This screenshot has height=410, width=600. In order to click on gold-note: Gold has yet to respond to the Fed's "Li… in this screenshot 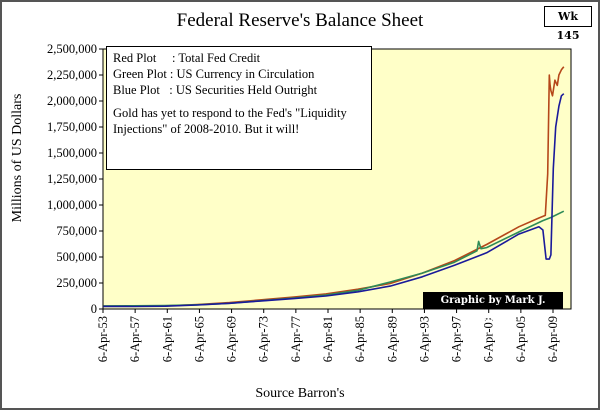, I will do `click(230, 121)`.